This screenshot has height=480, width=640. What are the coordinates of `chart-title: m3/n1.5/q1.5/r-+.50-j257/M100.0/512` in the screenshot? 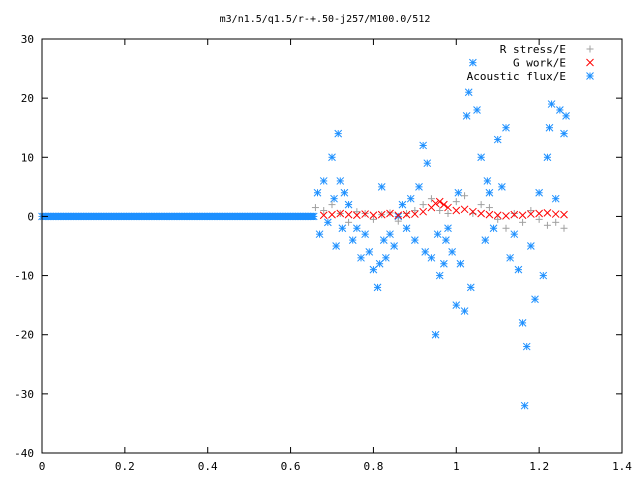 It's located at (325, 19).